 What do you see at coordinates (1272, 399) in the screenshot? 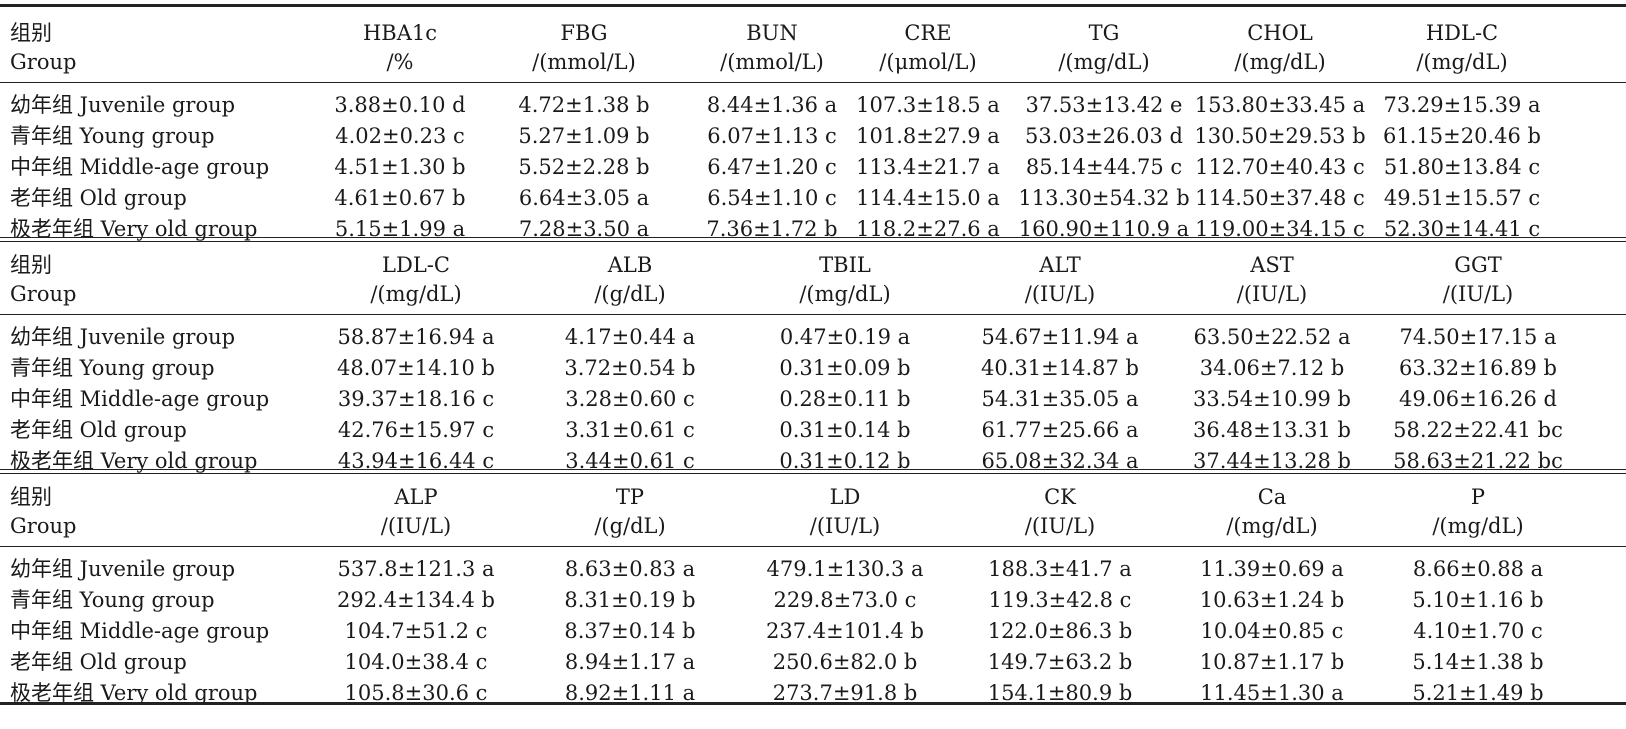
I see `table-cell: 33.54±10.99 b` at bounding box center [1272, 399].